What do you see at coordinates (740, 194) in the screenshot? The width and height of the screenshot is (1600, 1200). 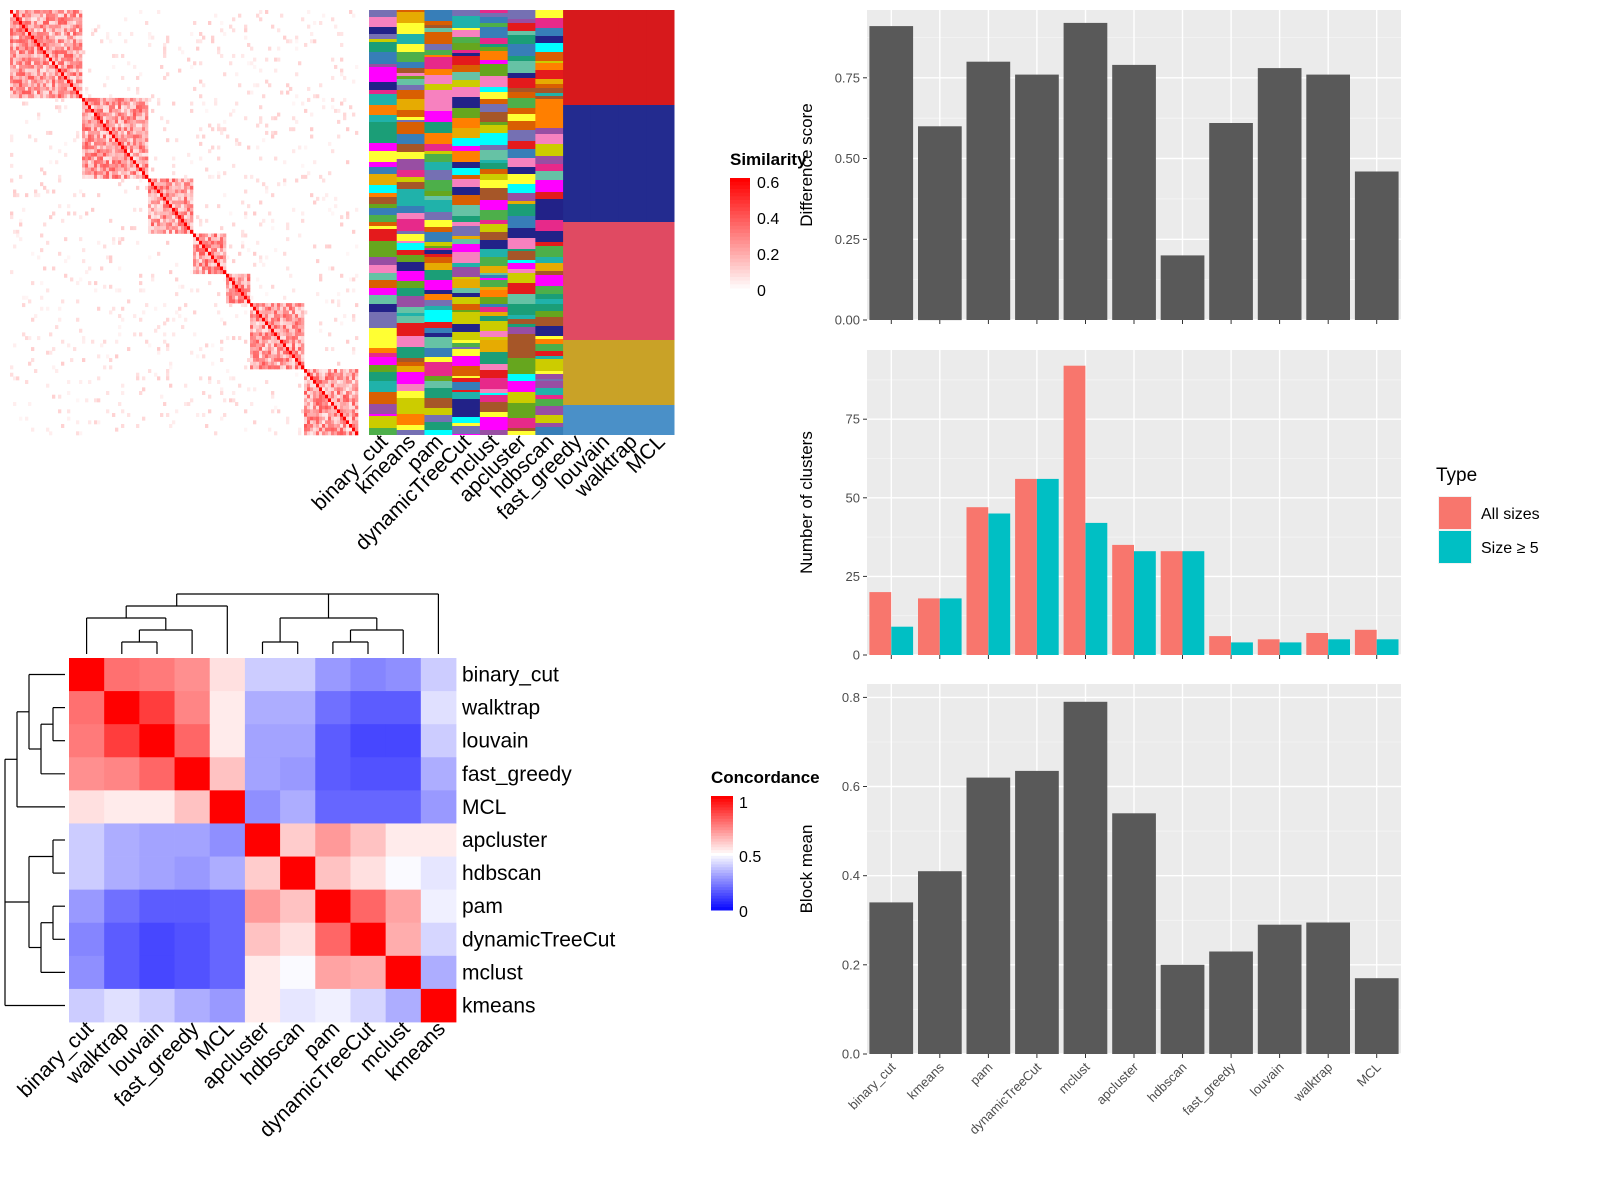 I see `similarity-legend-swatch` at bounding box center [740, 194].